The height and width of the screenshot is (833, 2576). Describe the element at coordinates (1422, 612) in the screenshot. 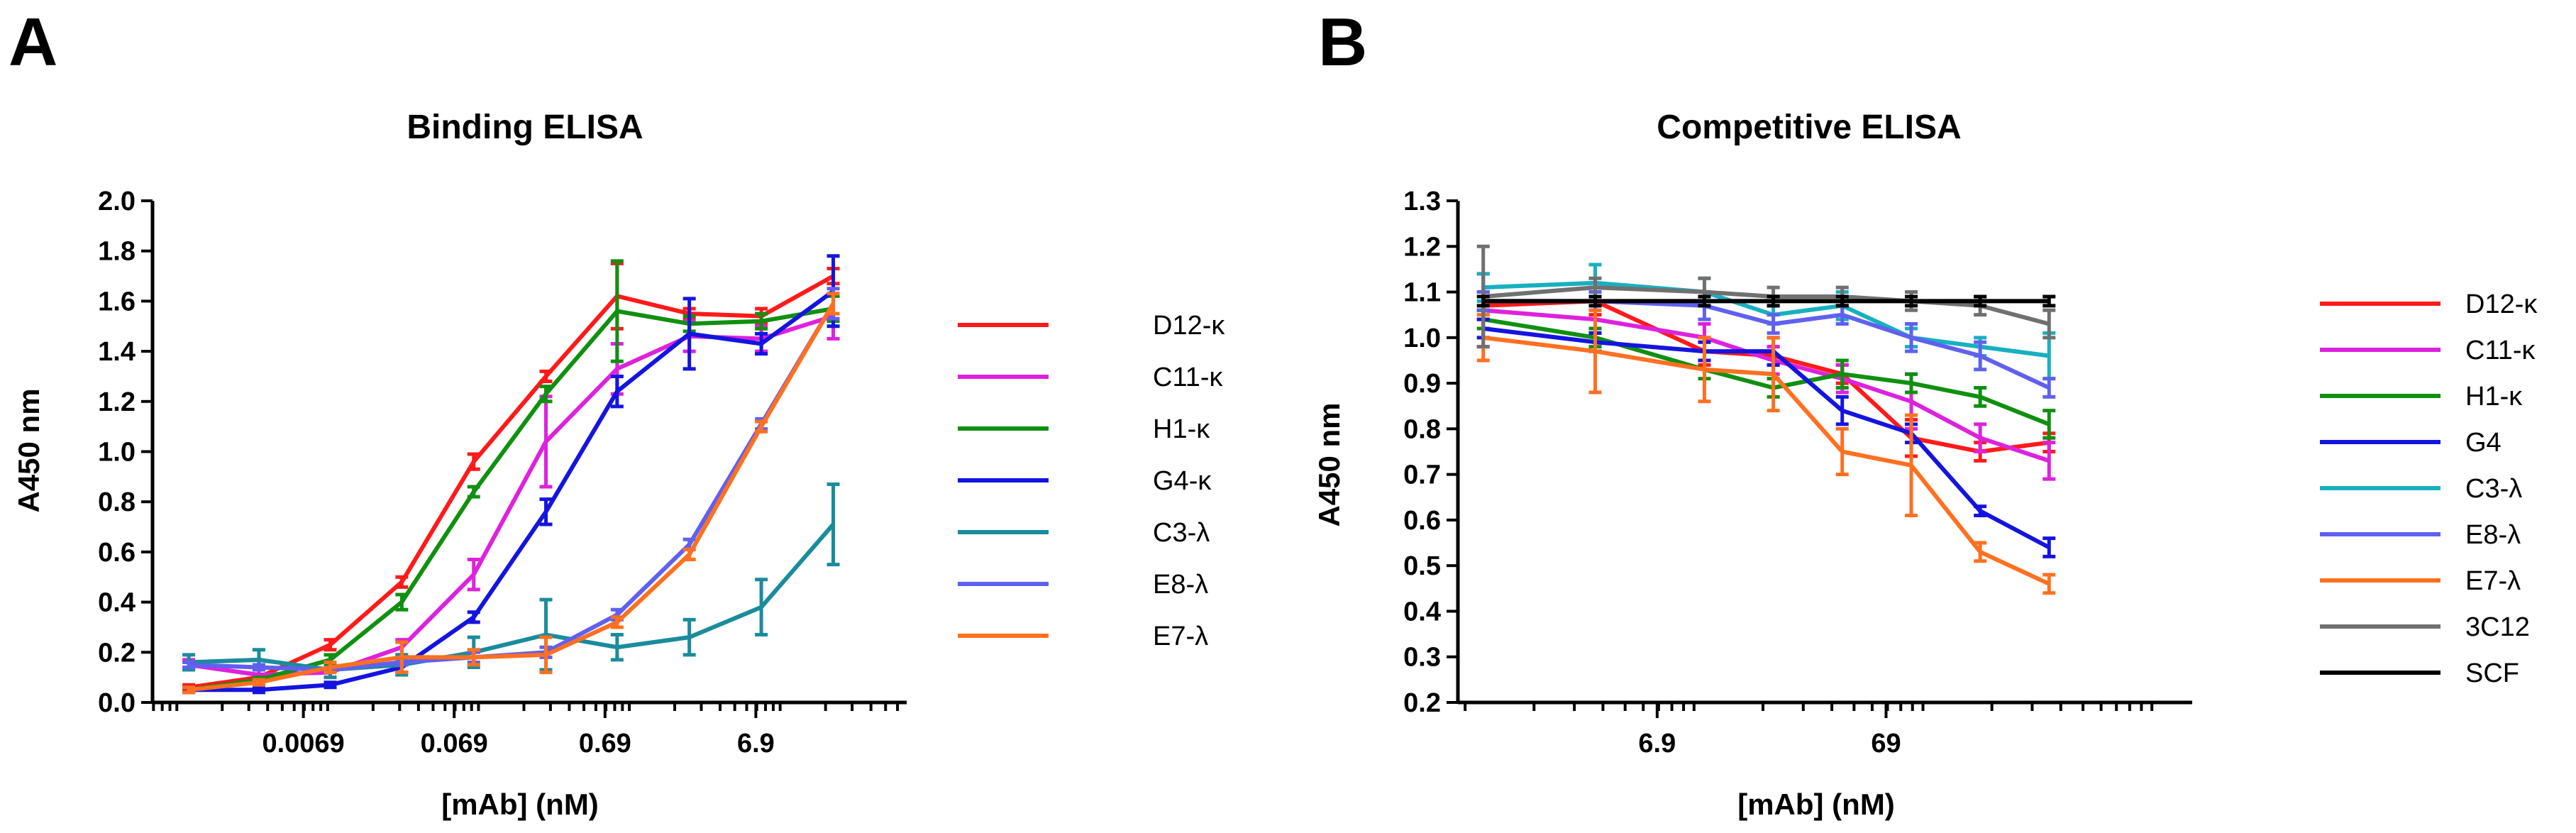

I see `chart-b-y-tick-label: 0.4` at that location.